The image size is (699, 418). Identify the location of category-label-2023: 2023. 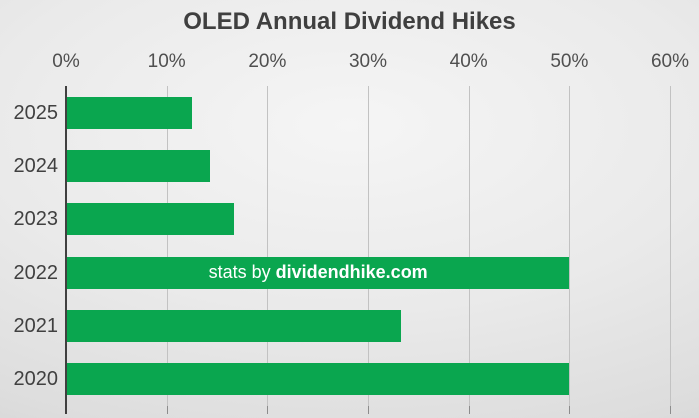
(36, 219).